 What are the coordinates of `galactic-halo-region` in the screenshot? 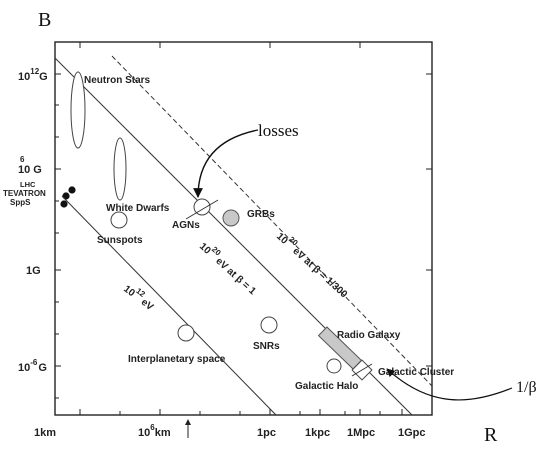 It's located at (334, 366).